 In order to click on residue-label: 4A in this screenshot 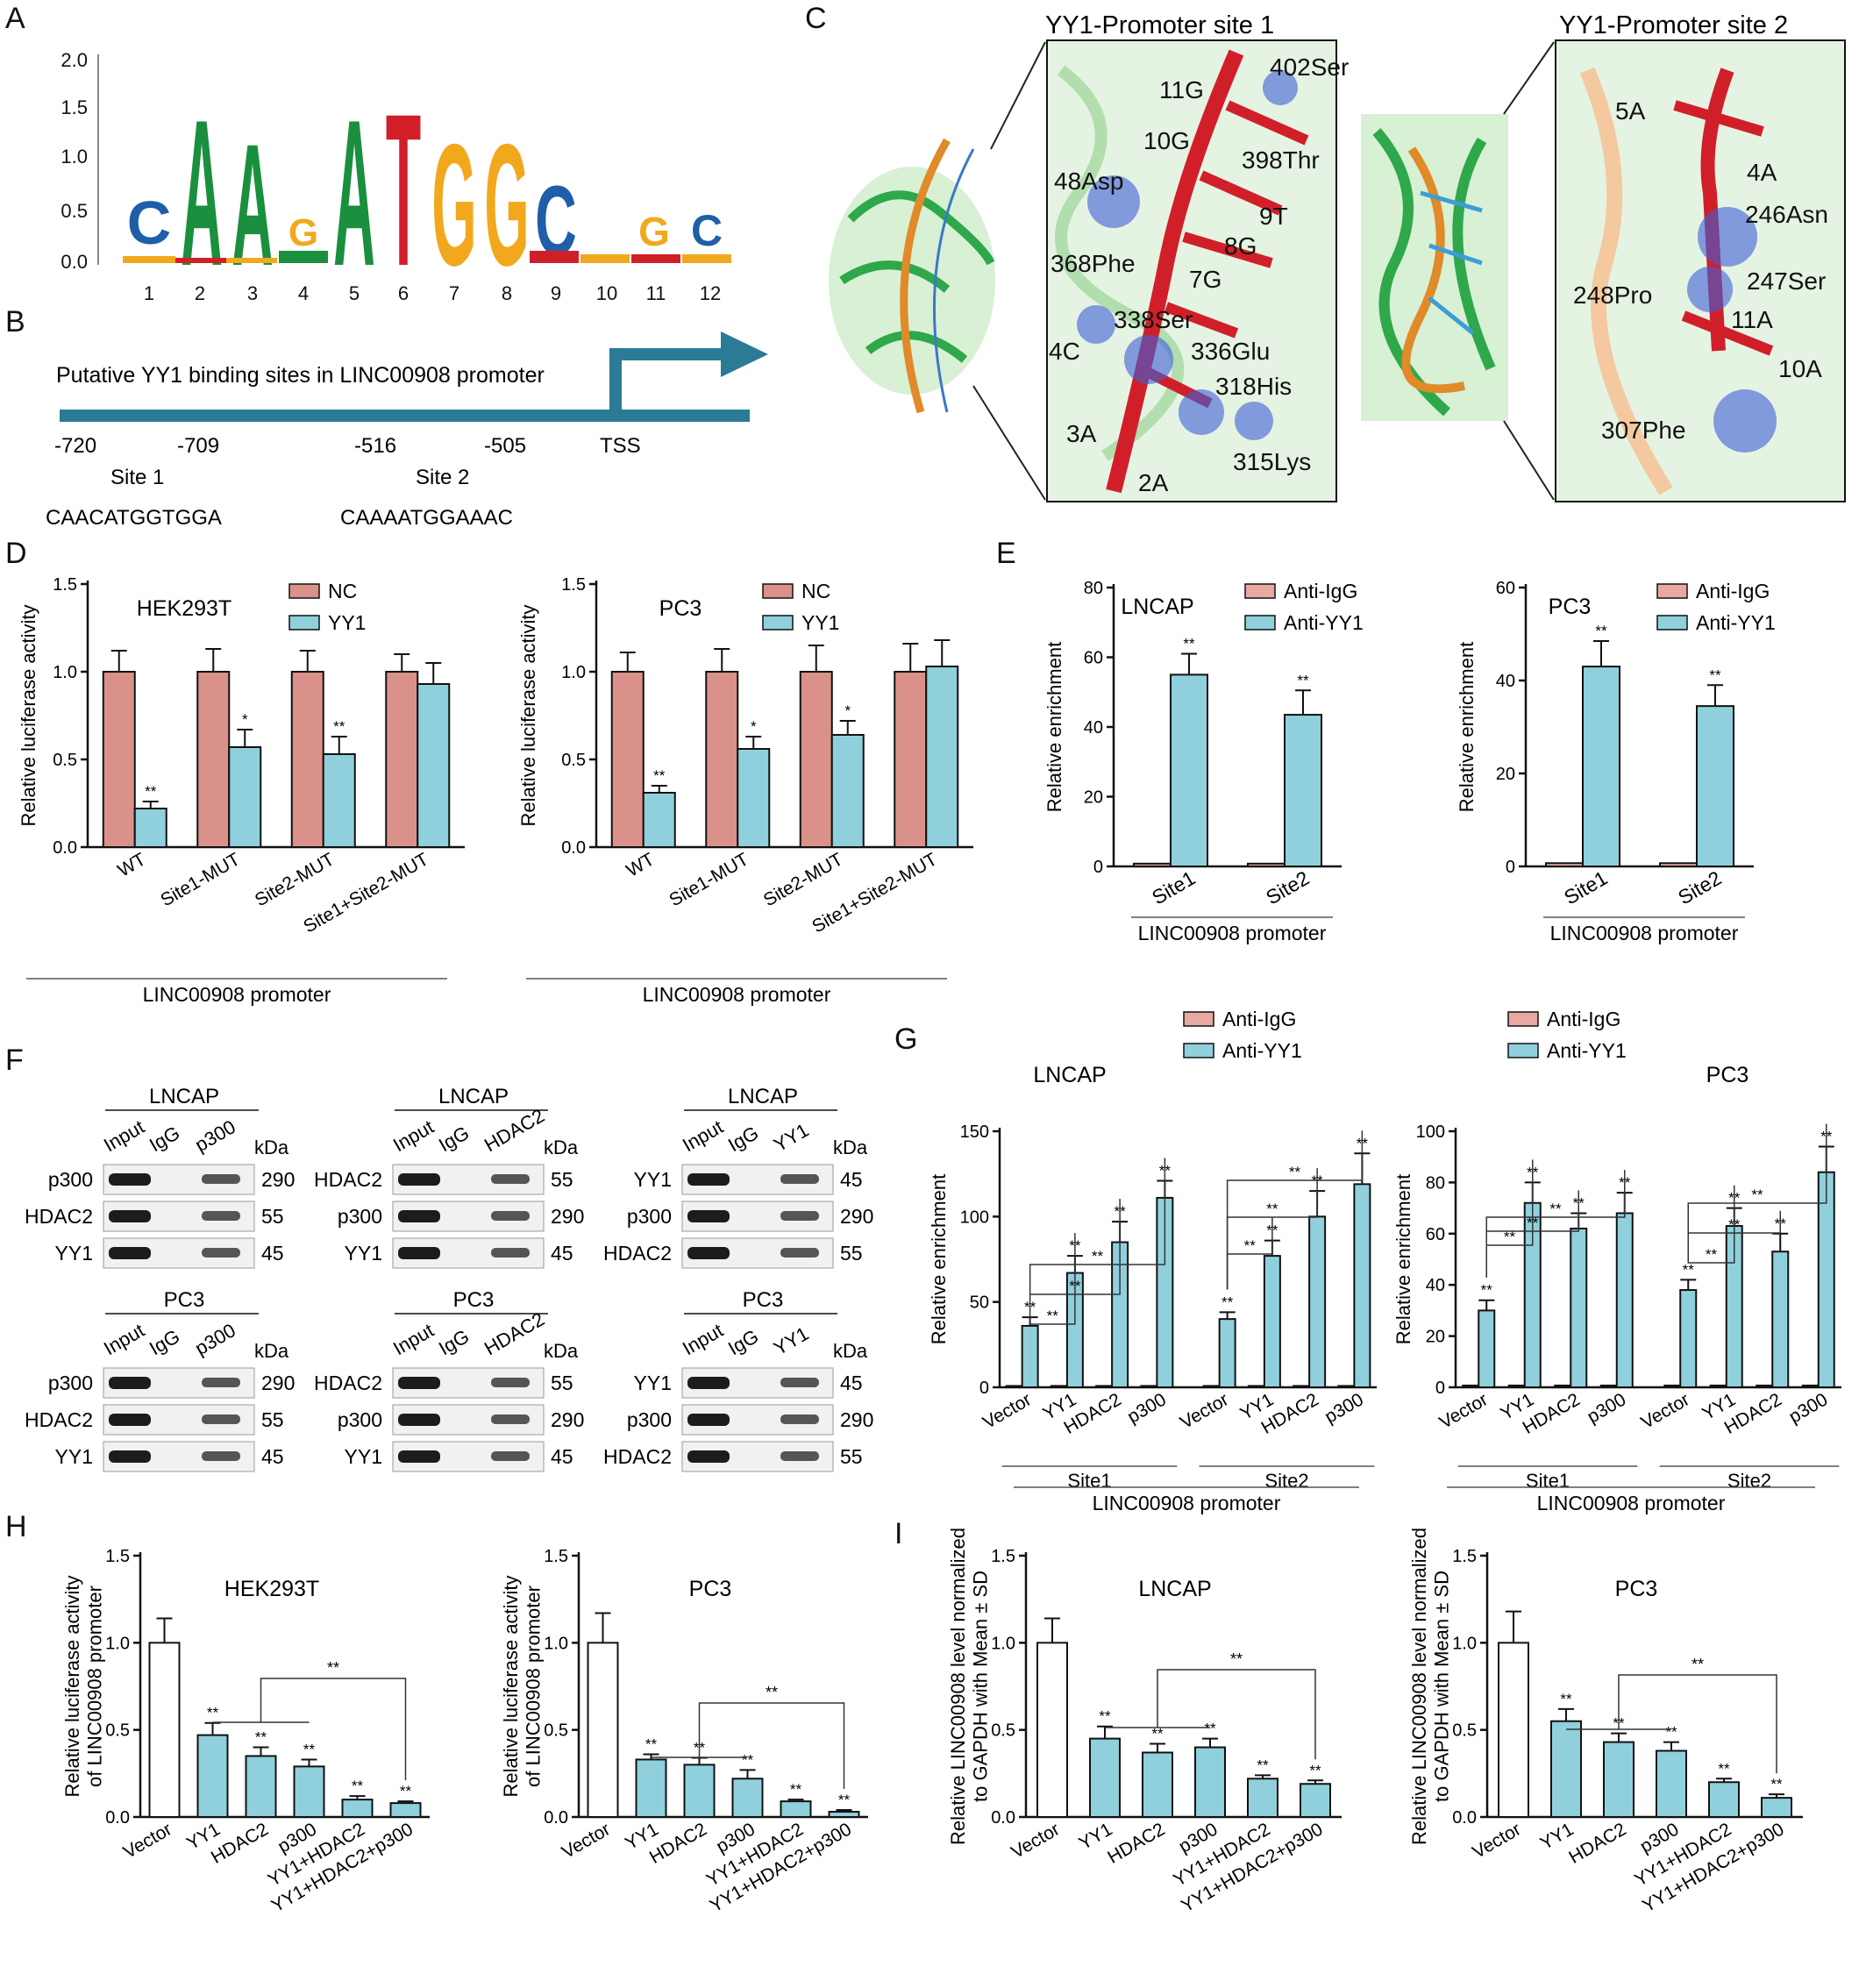, I will do `click(1762, 172)`.